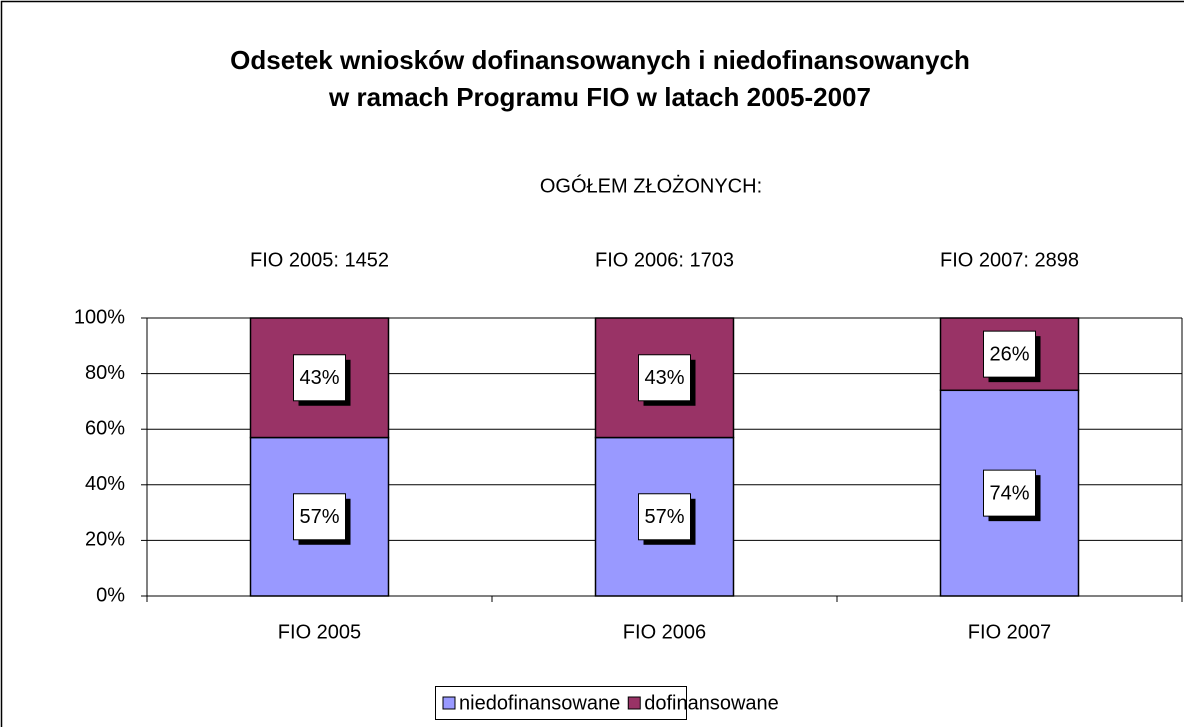  What do you see at coordinates (599, 97) in the screenshot?
I see `chart-title: w ramach Programu FIO w latach 2005-2007` at bounding box center [599, 97].